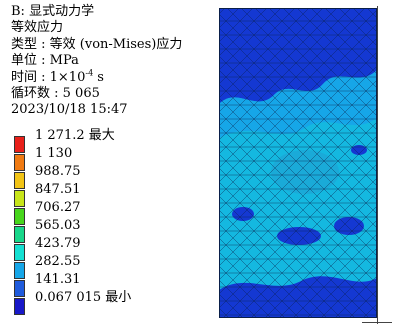 This screenshot has width=412, height=332. Describe the element at coordinates (69, 110) in the screenshot. I see `timestamp: 2023/10/18 15:47` at that location.